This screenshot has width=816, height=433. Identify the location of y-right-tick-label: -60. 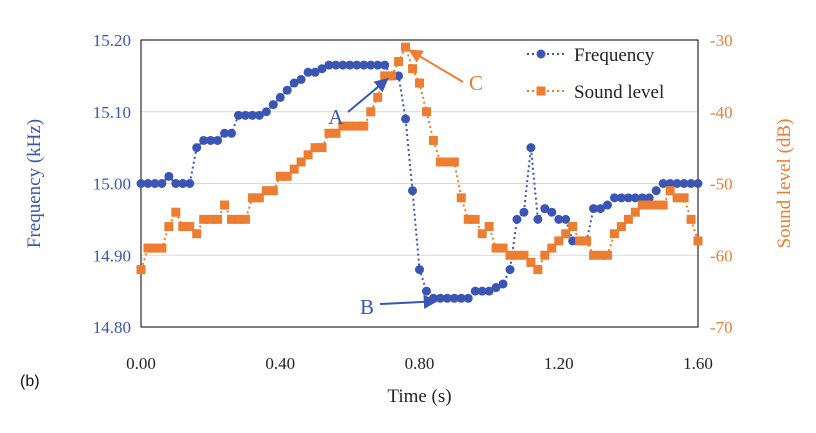
(721, 255).